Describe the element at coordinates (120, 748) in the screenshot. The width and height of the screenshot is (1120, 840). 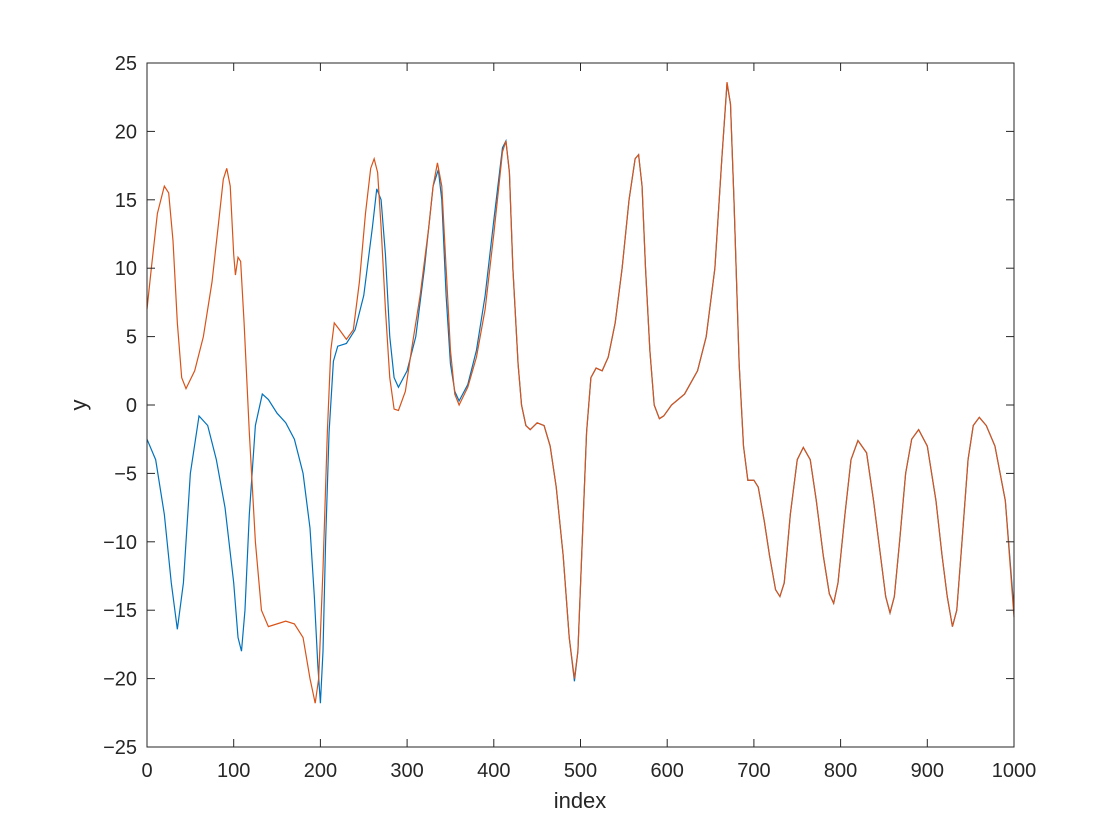
I see `y-tick-label: −25` at that location.